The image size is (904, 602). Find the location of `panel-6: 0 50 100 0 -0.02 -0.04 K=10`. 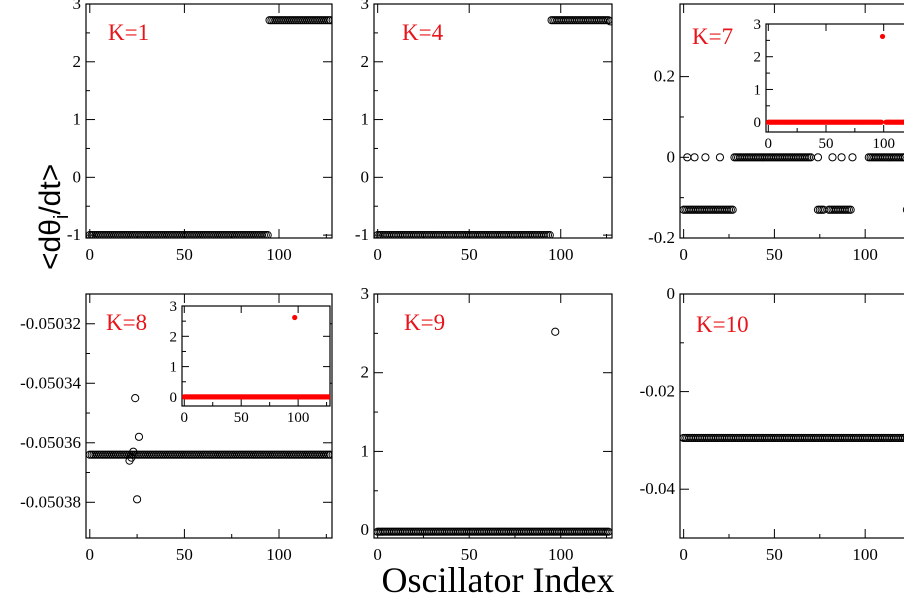

panel-6: 0 50 100 0 -0.02 -0.04 K=10 is located at coordinates (772, 424).